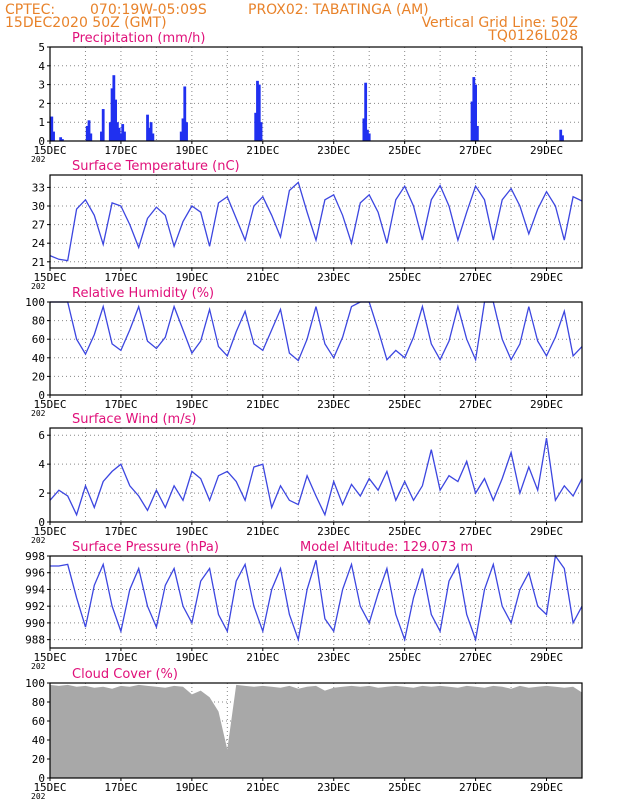 This screenshot has width=618, height=800. What do you see at coordinates (35, 606) in the screenshot?
I see `y-tick-label: 992` at bounding box center [35, 606].